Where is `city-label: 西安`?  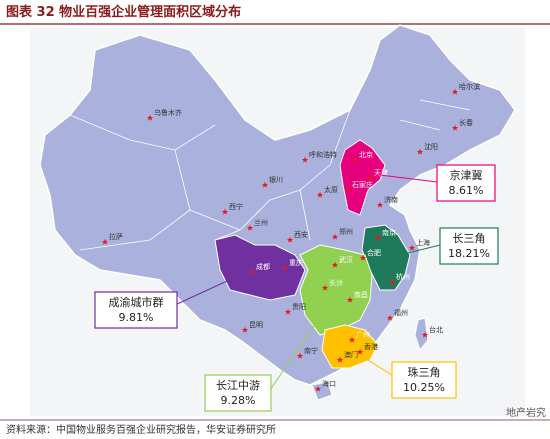
city-label: 西安 is located at coordinates (301, 234).